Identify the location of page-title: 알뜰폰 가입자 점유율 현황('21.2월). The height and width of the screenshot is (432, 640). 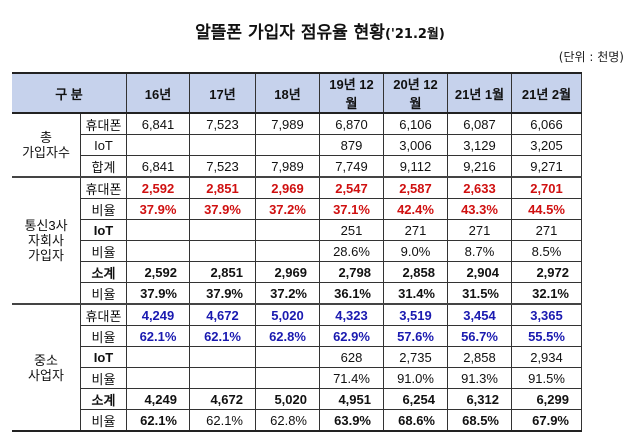
(320, 30).